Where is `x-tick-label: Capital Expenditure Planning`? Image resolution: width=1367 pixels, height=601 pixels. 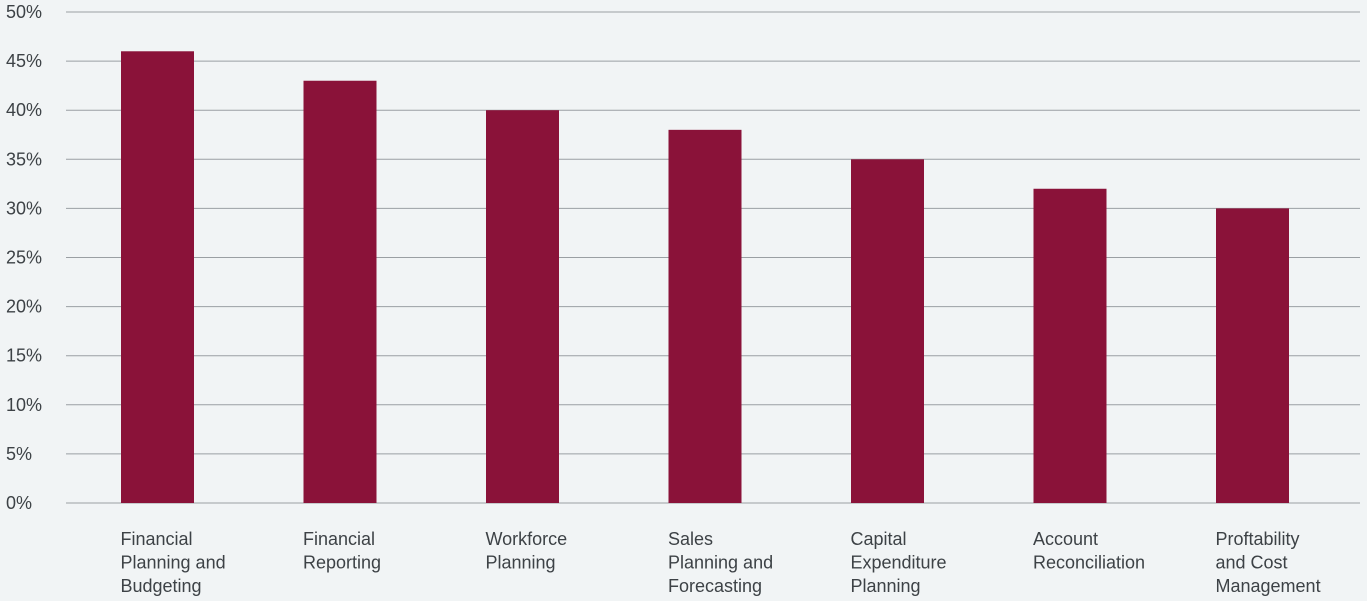
x-tick-label: Capital Expenditure Planning is located at coordinates (899, 562).